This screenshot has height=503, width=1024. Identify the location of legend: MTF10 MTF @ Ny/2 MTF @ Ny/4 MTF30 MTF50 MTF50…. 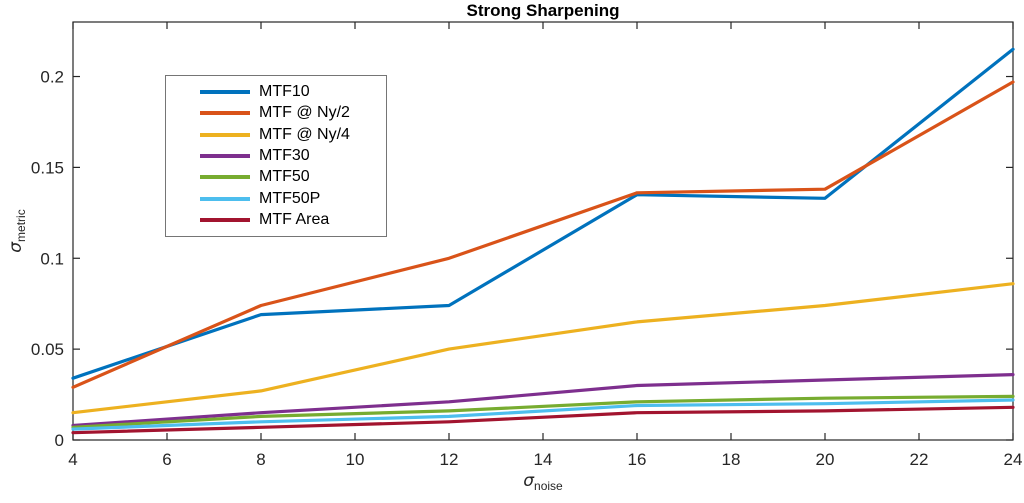
(276, 156).